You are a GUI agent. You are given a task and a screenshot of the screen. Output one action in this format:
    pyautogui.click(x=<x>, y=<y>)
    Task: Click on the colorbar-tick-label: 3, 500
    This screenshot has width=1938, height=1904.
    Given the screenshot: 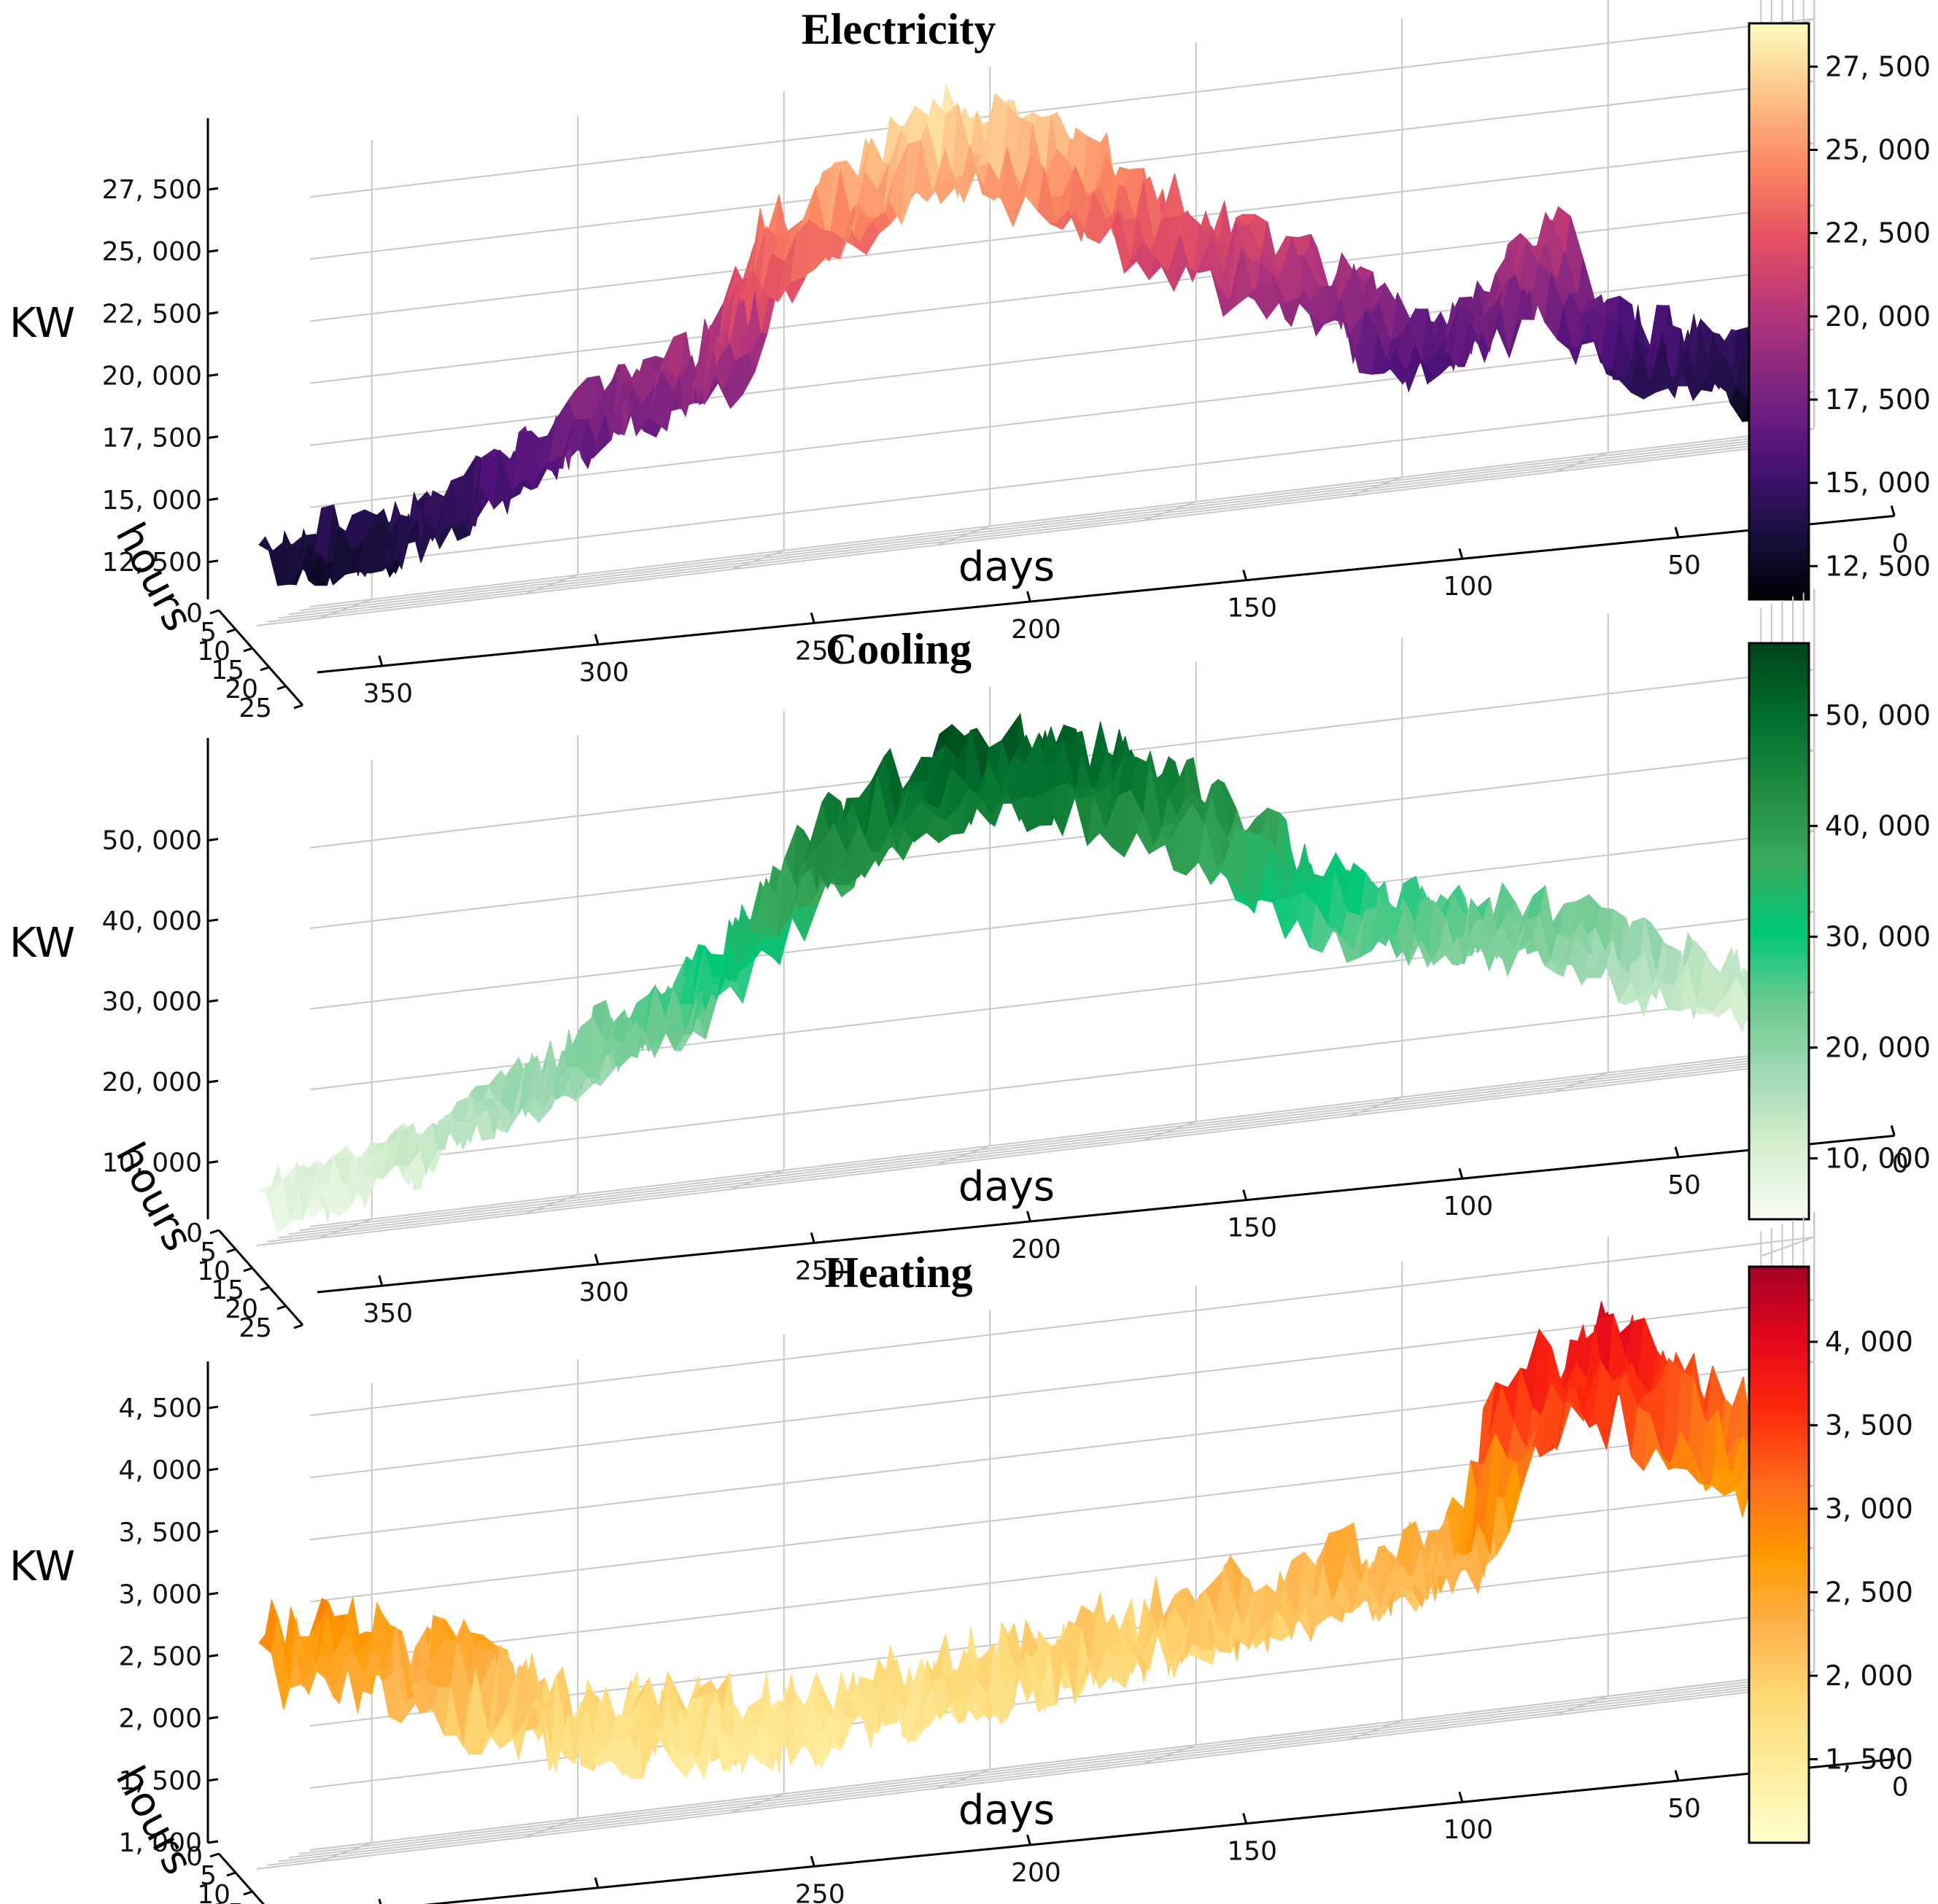 What is the action you would take?
    pyautogui.click(x=1869, y=1426)
    